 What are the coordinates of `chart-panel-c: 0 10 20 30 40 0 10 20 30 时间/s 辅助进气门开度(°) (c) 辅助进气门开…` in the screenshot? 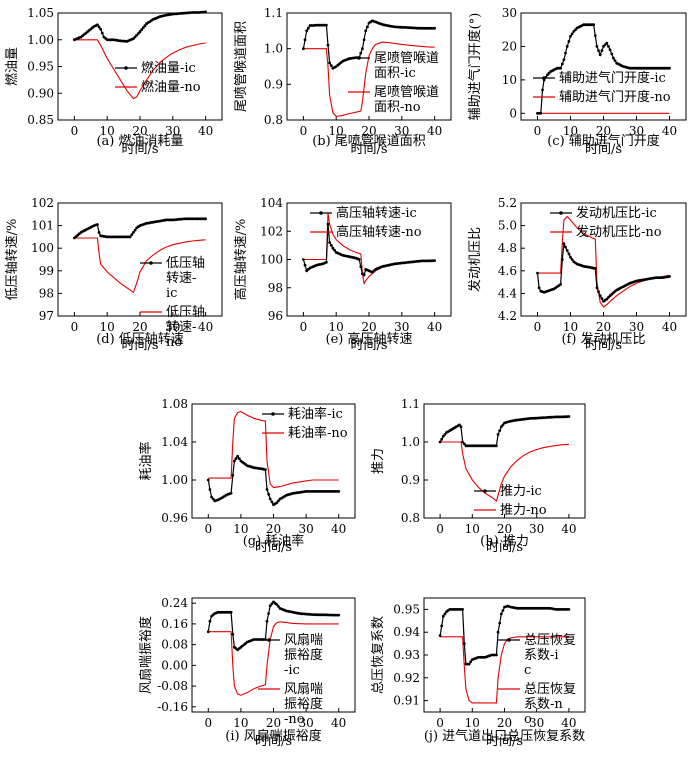 It's located at (577, 81).